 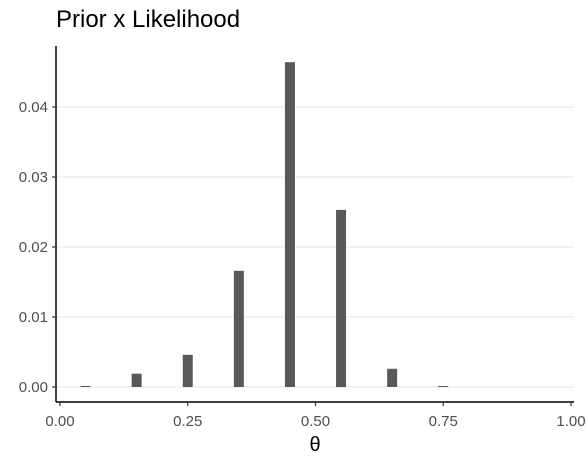 What do you see at coordinates (33, 107) in the screenshot?
I see `y-tick-label: 0.04` at bounding box center [33, 107].